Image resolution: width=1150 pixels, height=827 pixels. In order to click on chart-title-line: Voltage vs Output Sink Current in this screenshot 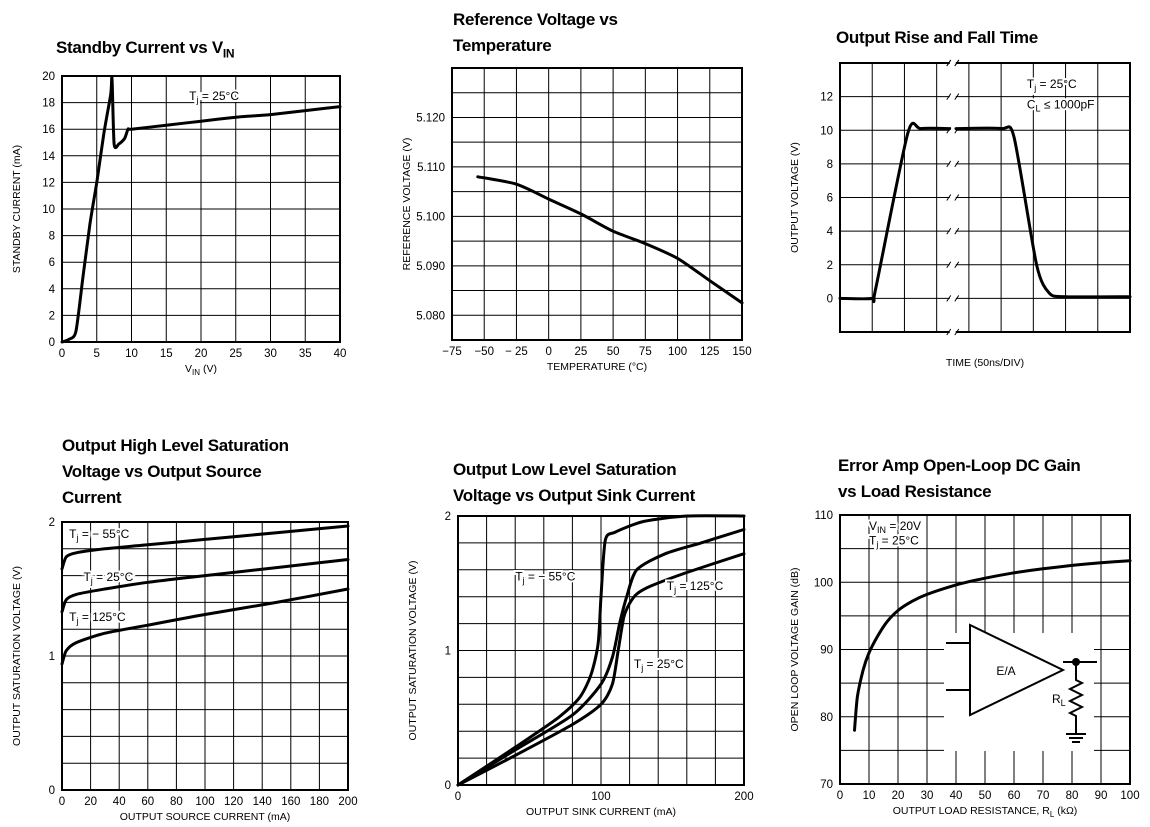, I will do `click(574, 495)`.